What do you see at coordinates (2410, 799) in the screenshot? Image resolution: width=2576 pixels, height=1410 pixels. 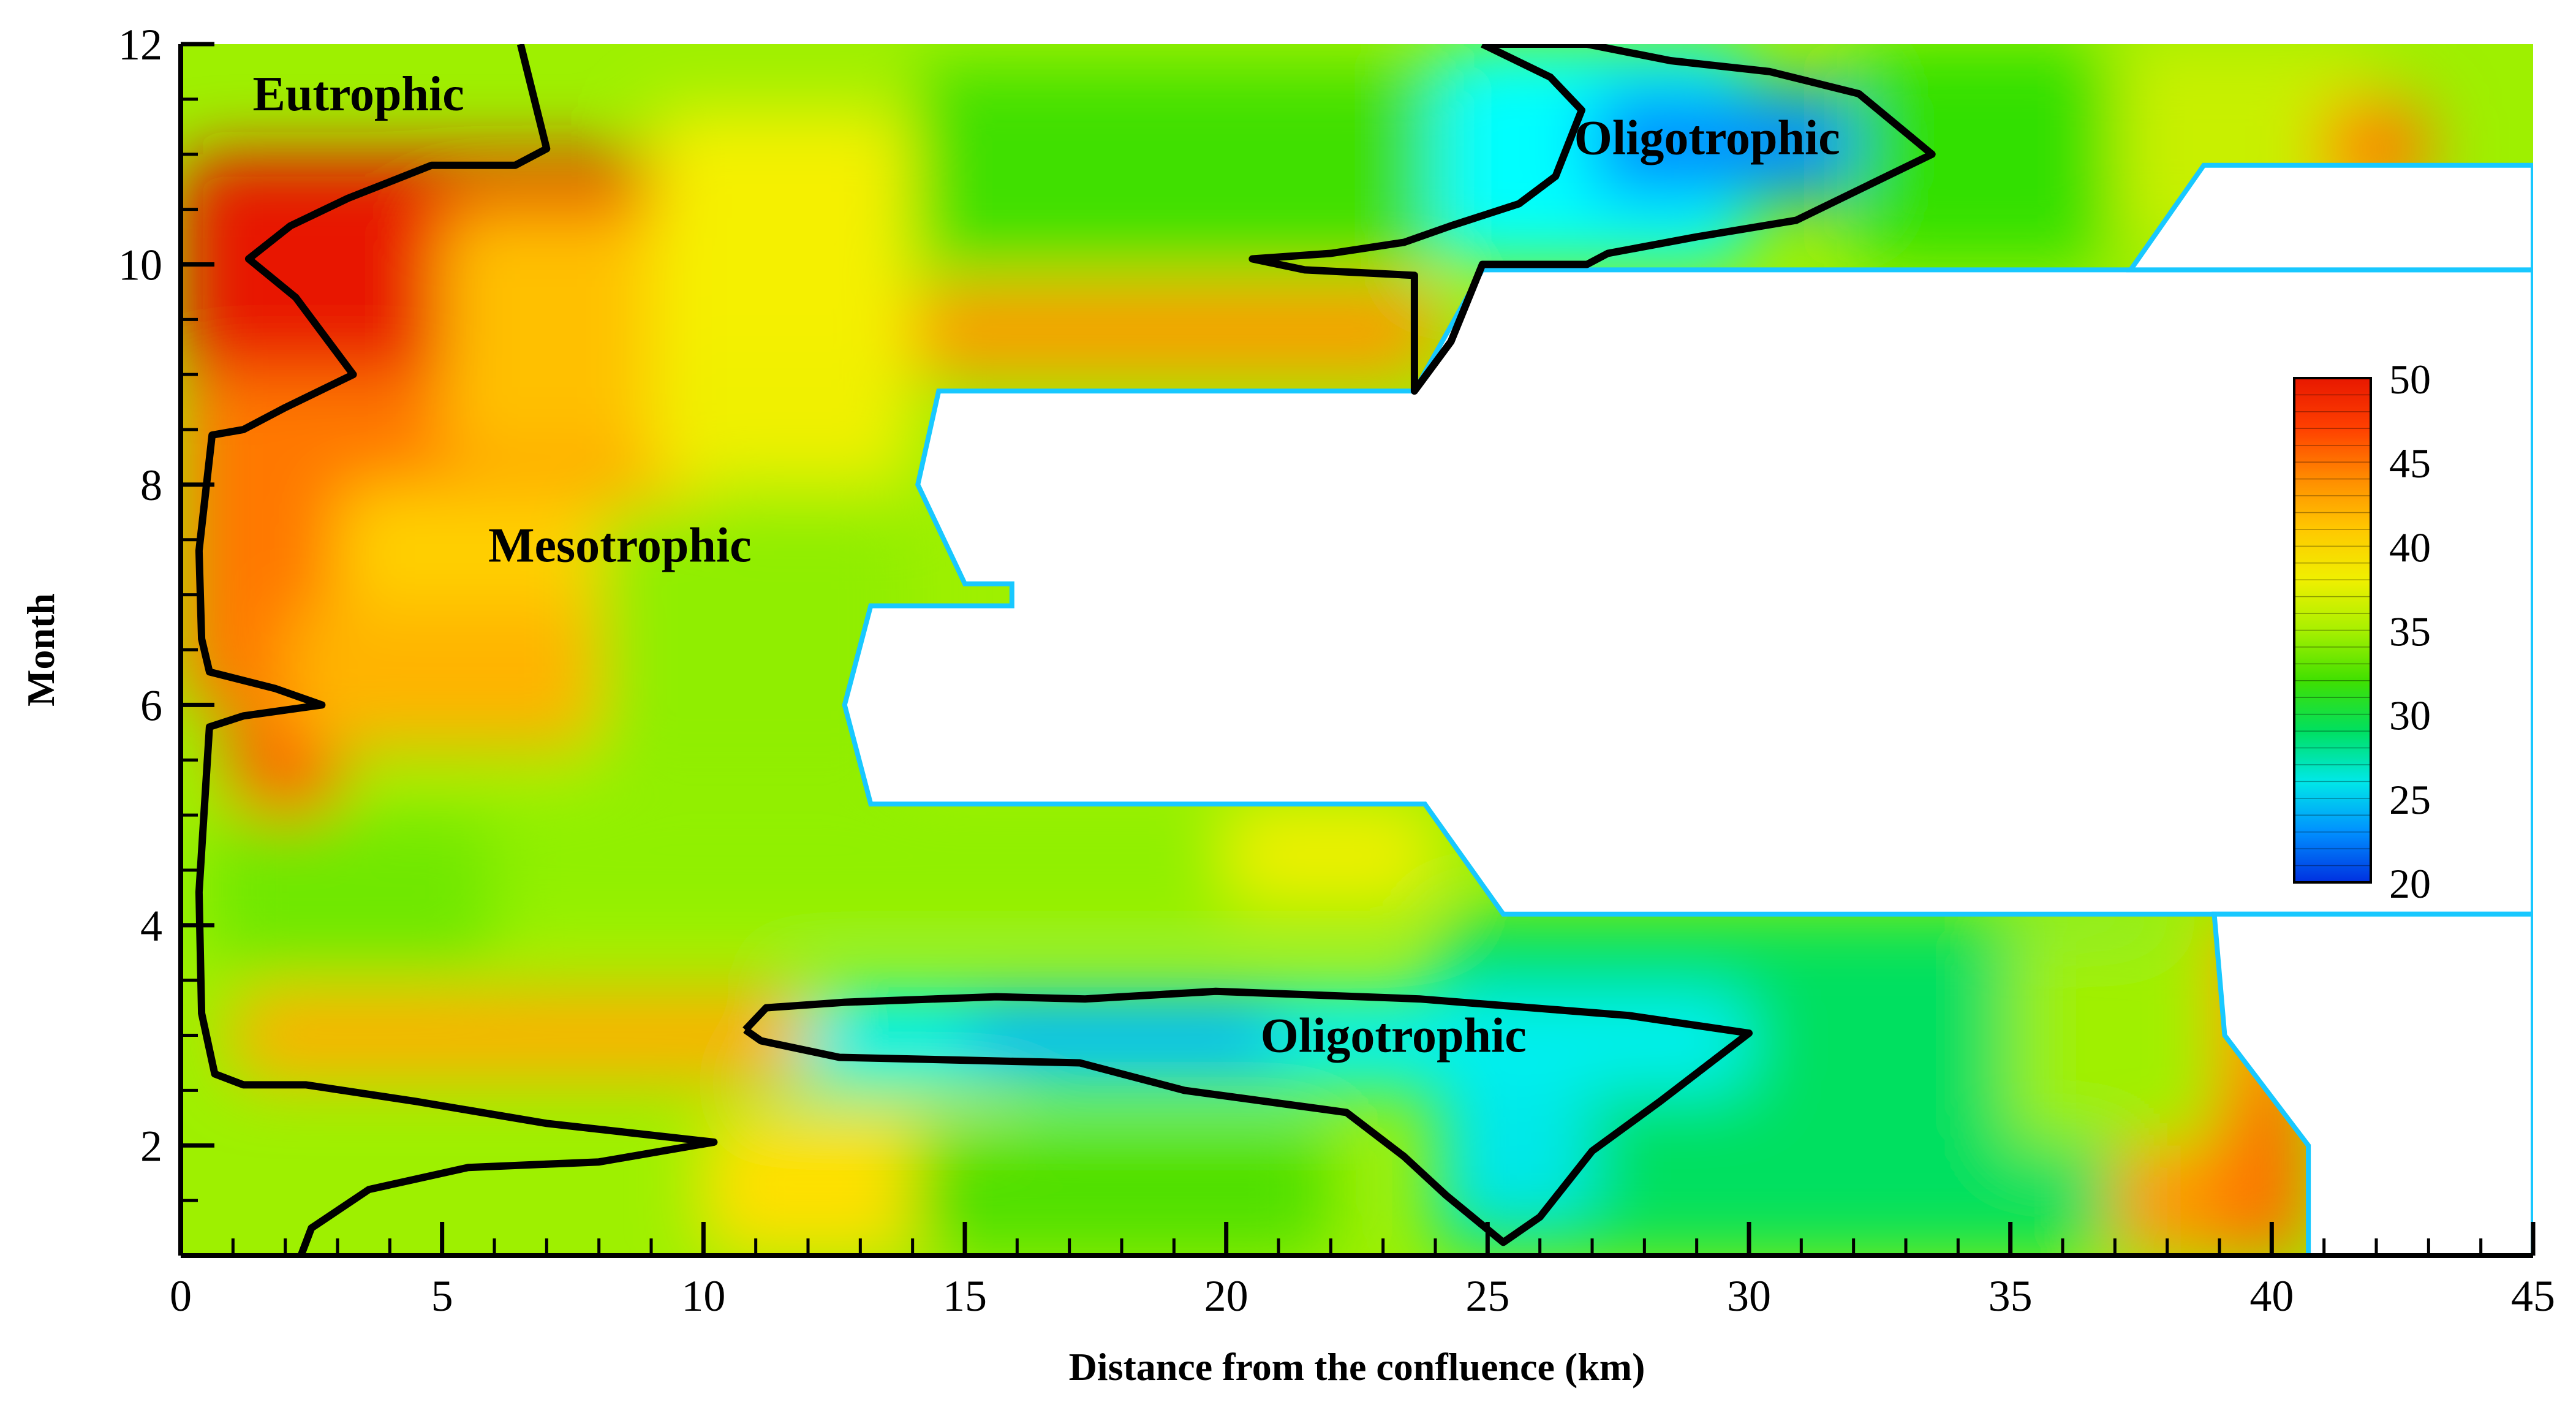 I see `colorbar-tick-label: 25` at bounding box center [2410, 799].